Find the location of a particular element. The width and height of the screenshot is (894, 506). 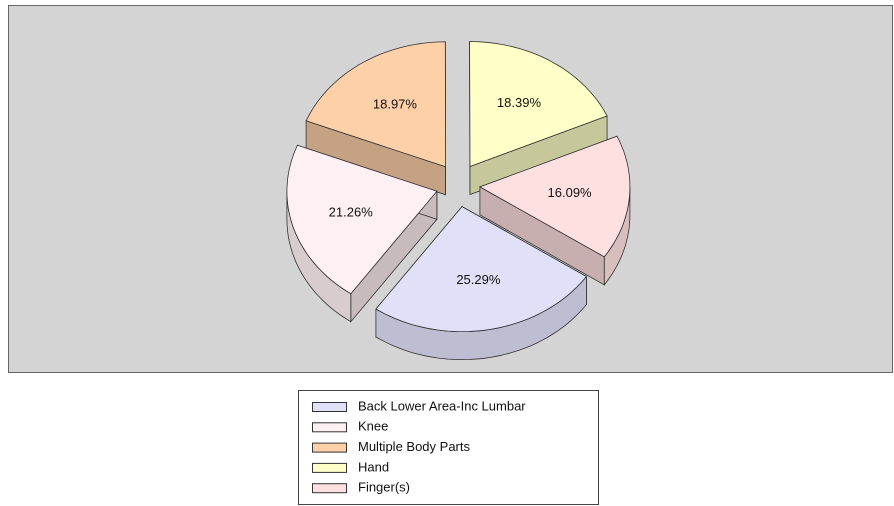

pie-slice: 25.29% is located at coordinates (481, 282).